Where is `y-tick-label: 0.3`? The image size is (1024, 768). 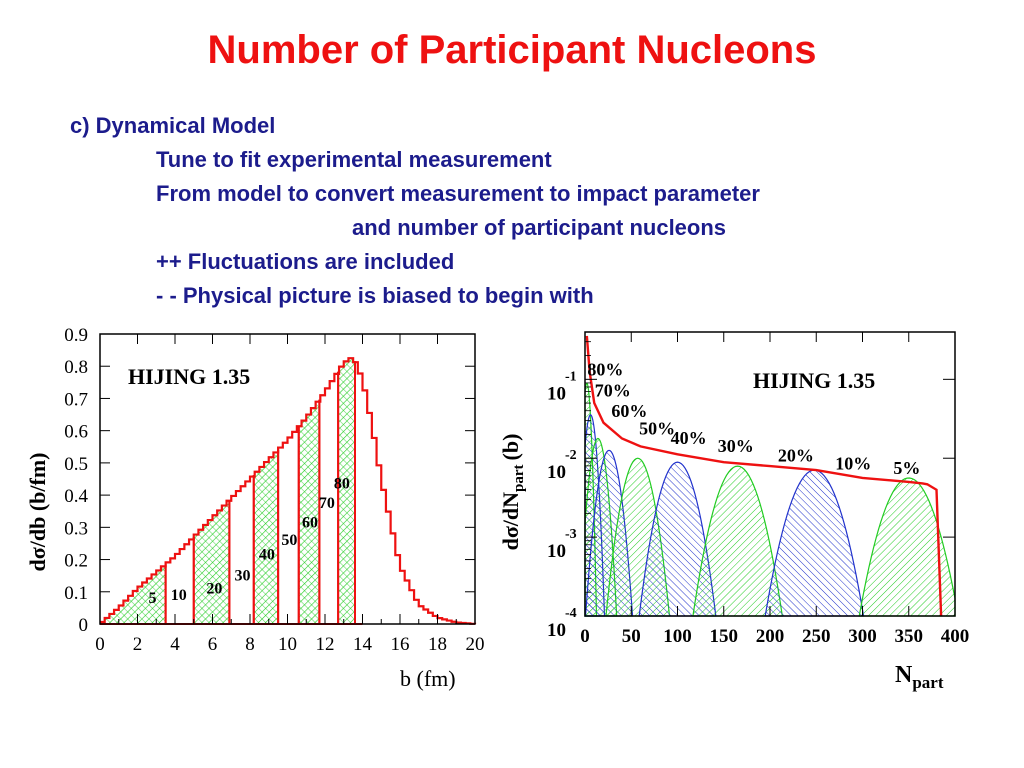 y-tick-label: 0.3 is located at coordinates (76, 528).